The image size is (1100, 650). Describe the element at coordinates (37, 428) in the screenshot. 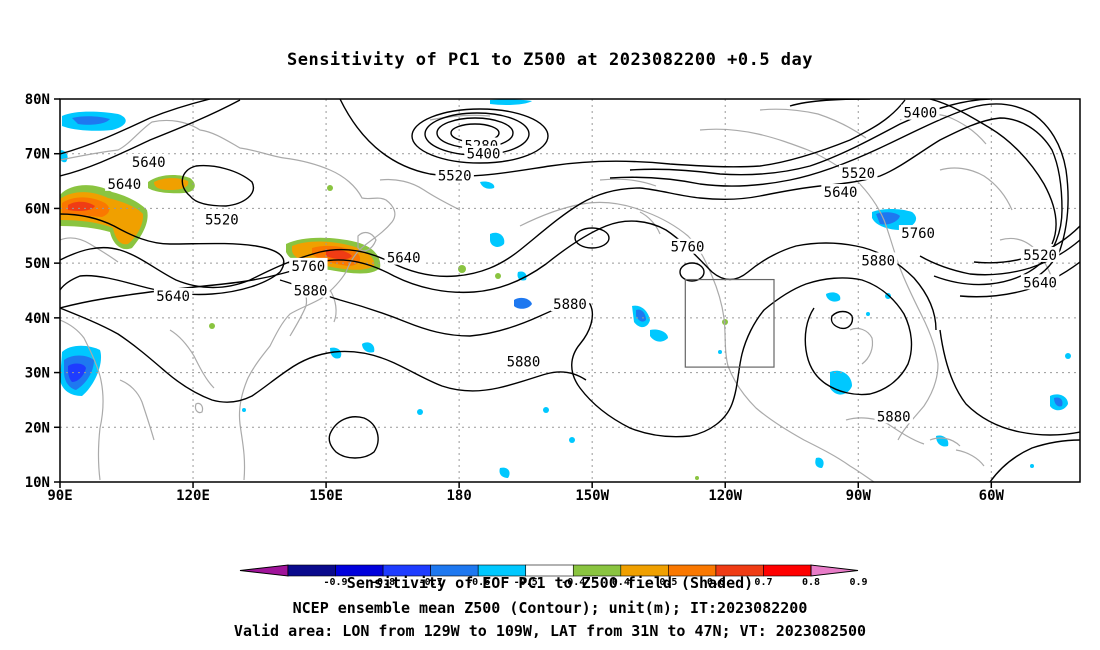

I see `lat-tick-label: 20N` at that location.